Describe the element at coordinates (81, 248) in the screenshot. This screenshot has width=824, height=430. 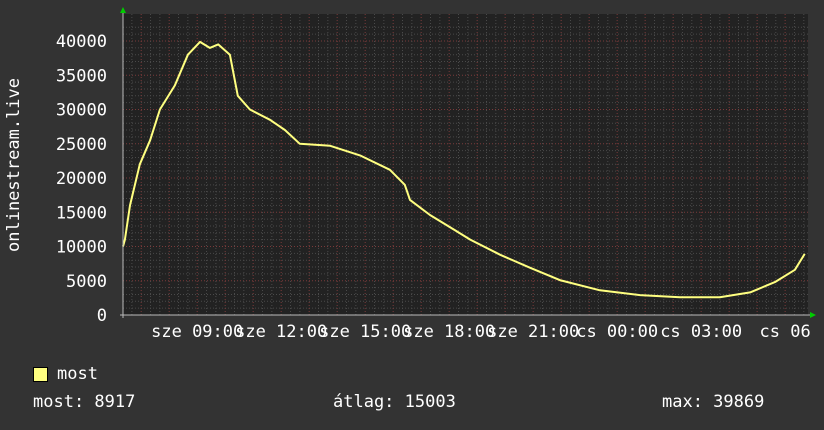
I see `y-tick-label: 10000` at that location.